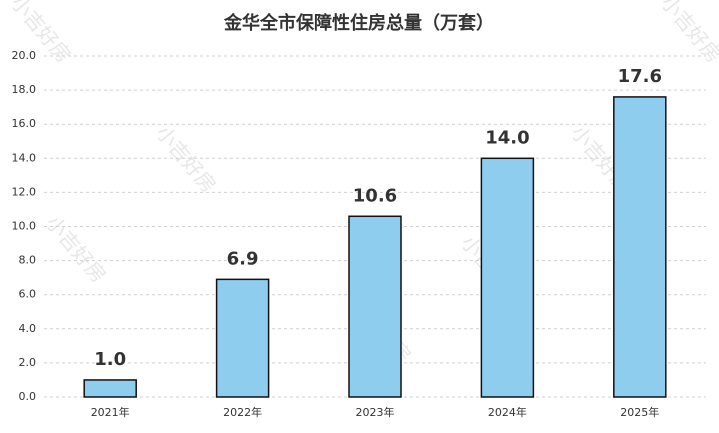 Image resolution: width=719 pixels, height=433 pixels. Describe the element at coordinates (242, 412) in the screenshot. I see `x-tick-label: 2022年` at that location.